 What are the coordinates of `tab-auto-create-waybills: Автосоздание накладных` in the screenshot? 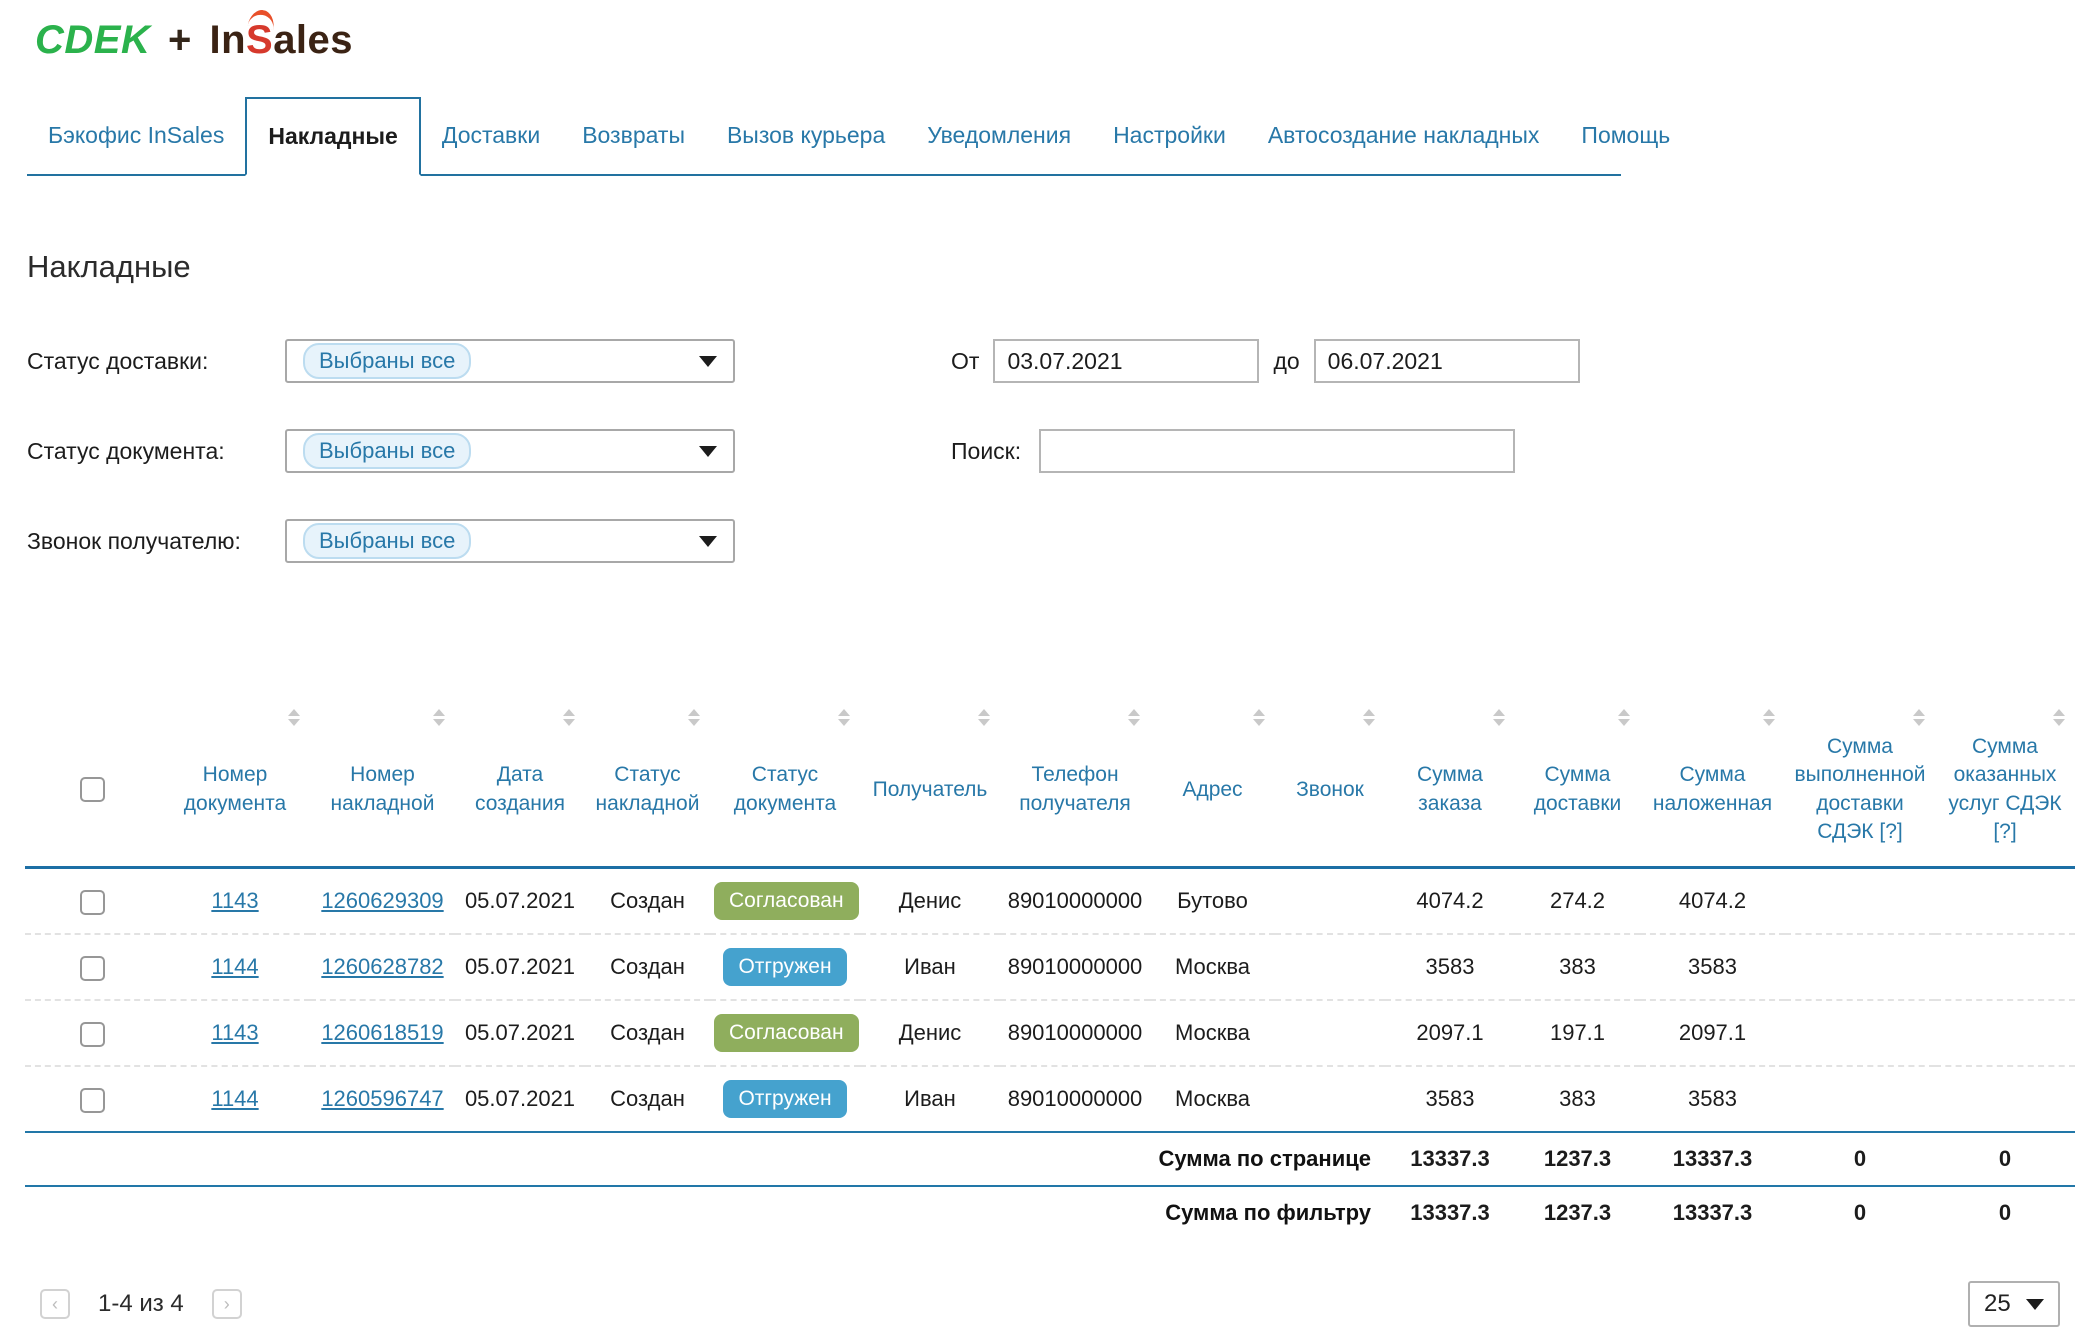 It's located at (1403, 135).